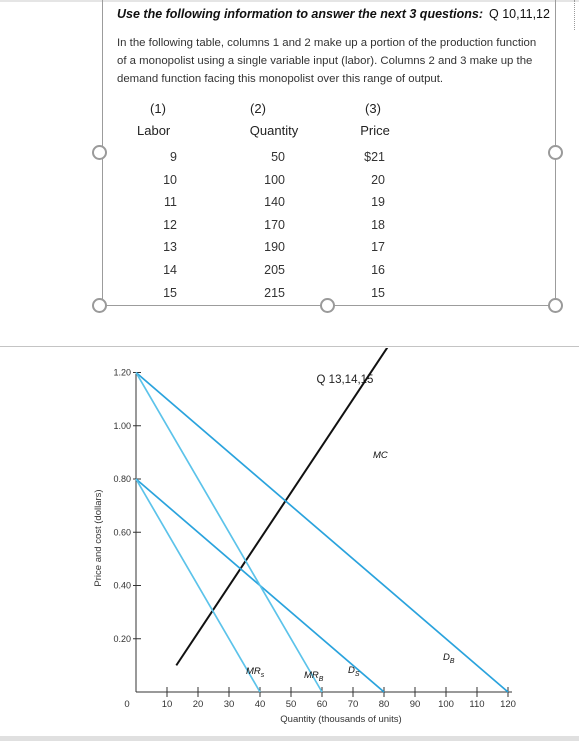  I want to click on x-tick-label: 80, so click(384, 704).